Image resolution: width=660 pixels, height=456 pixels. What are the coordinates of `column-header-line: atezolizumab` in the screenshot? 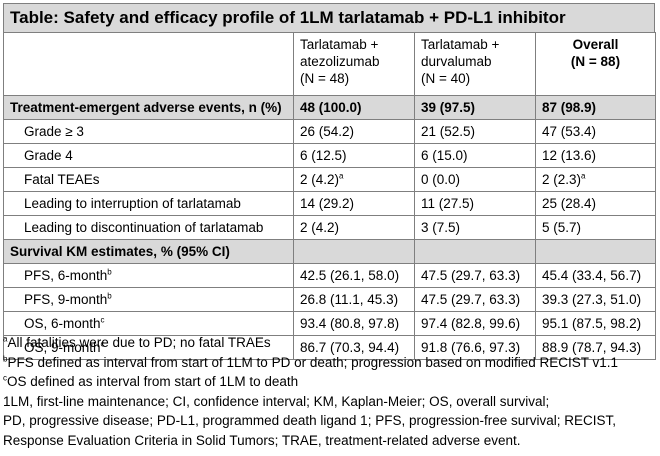 It's located at (340, 61).